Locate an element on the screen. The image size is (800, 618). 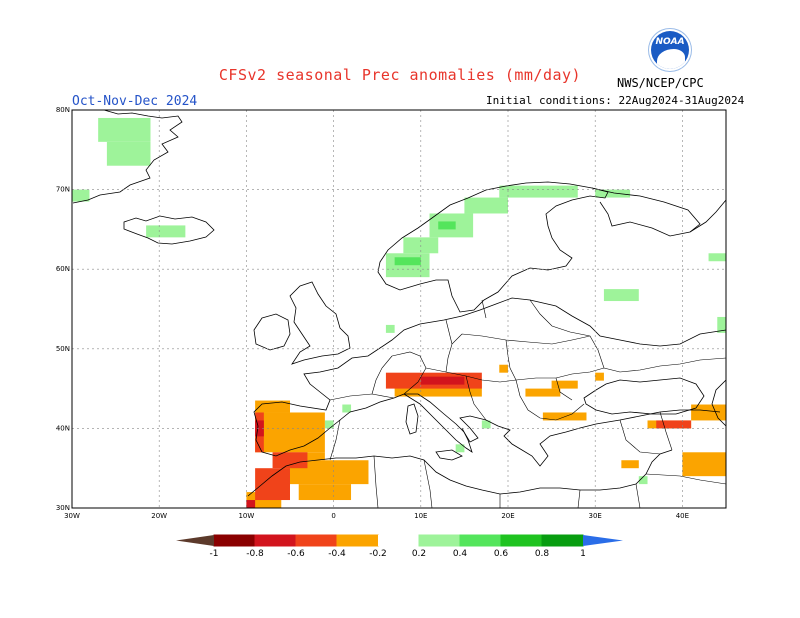
colorbar-label: -0.4 is located at coordinates (337, 554).